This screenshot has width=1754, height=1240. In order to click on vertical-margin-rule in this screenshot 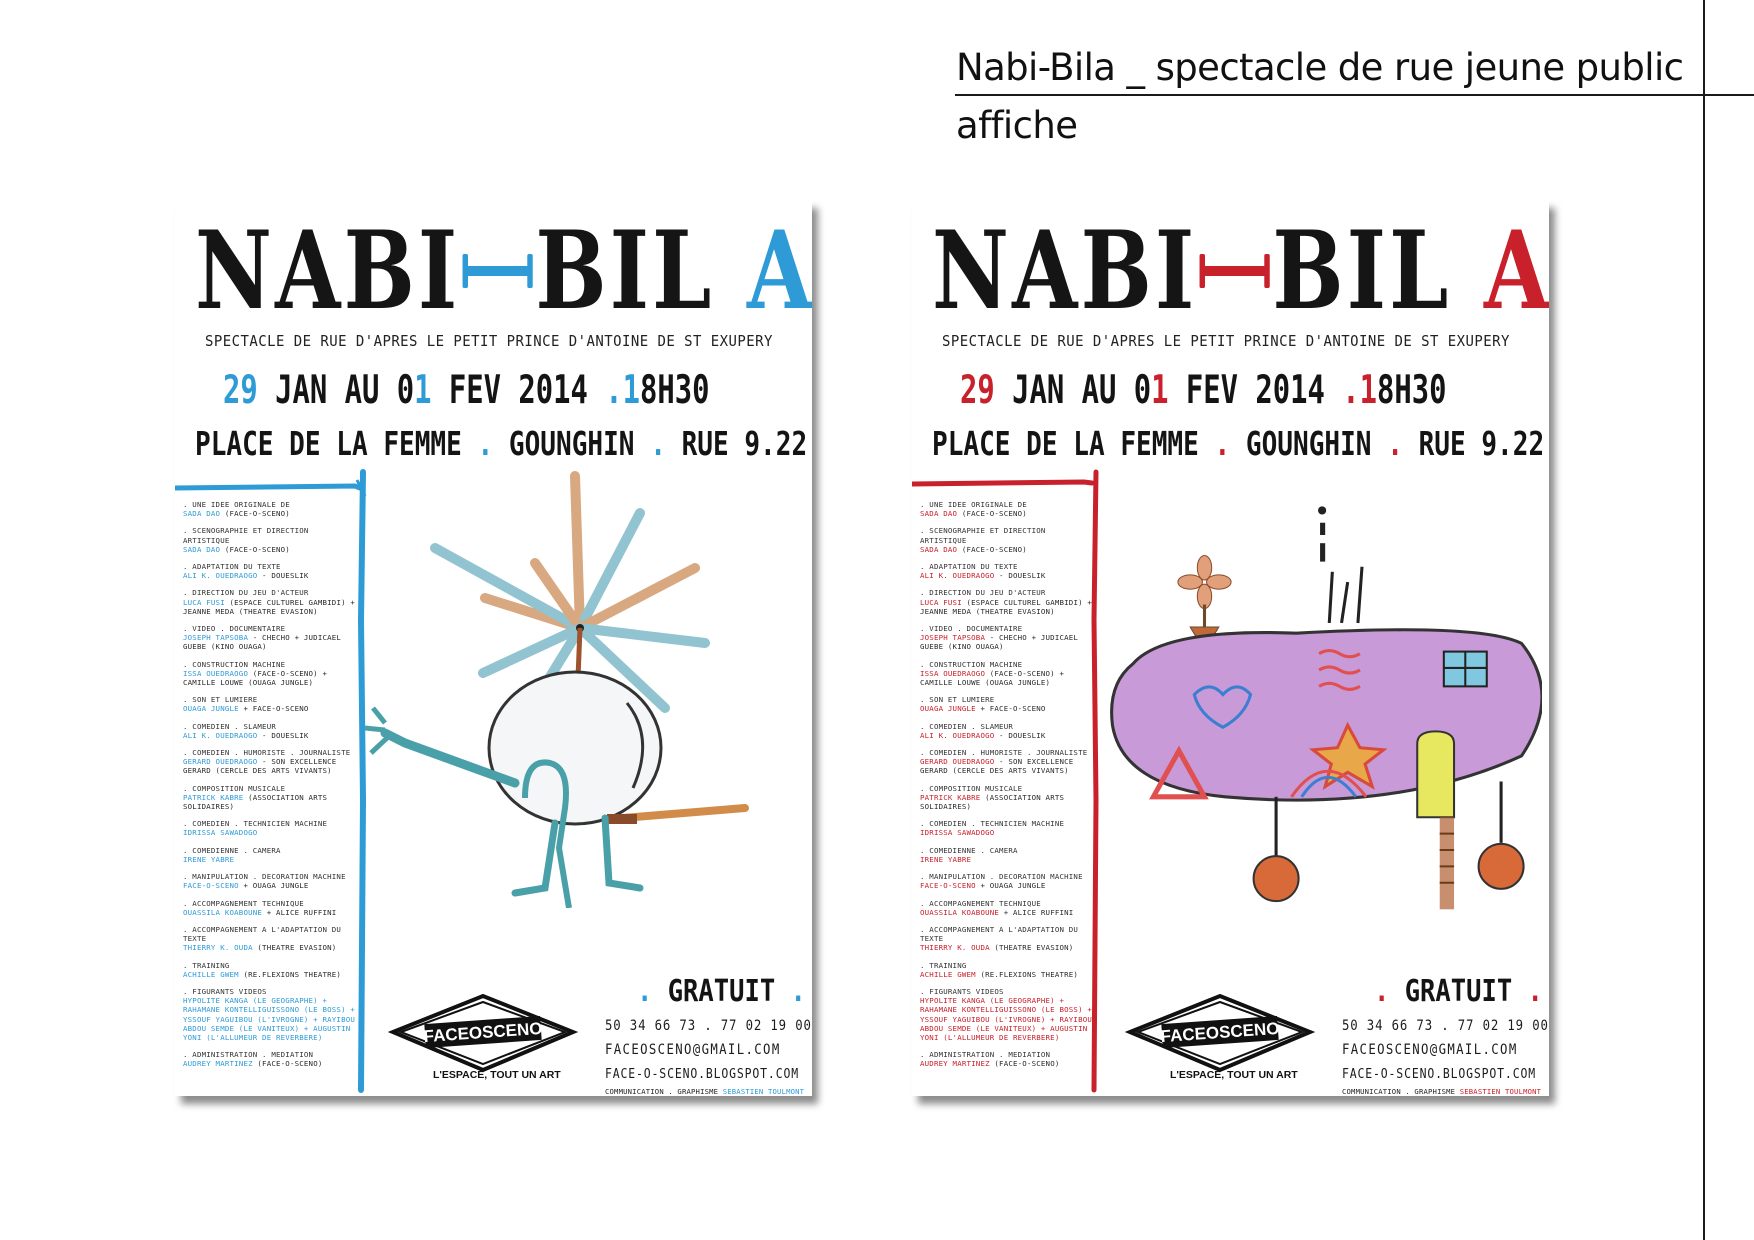, I will do `click(1704, 620)`.